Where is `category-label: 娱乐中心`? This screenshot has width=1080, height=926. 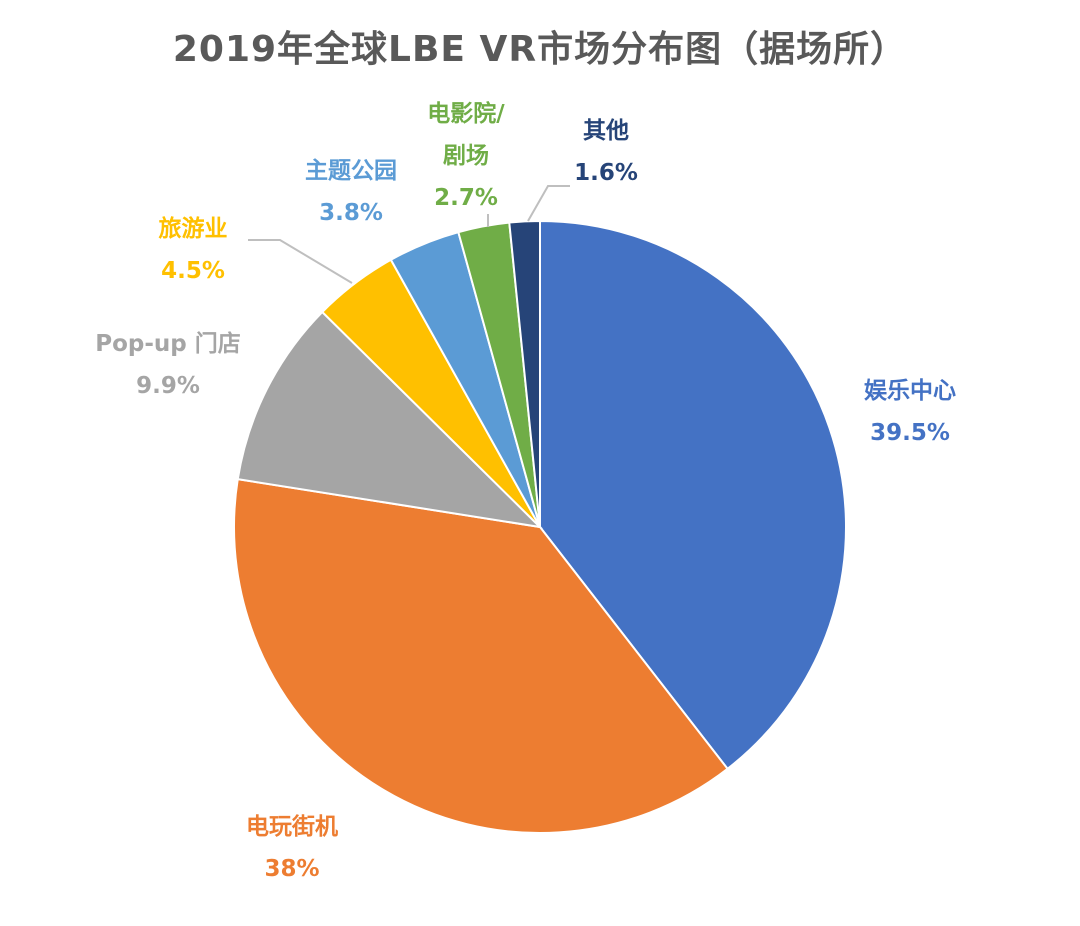
category-label: 娱乐中心 is located at coordinates (910, 391).